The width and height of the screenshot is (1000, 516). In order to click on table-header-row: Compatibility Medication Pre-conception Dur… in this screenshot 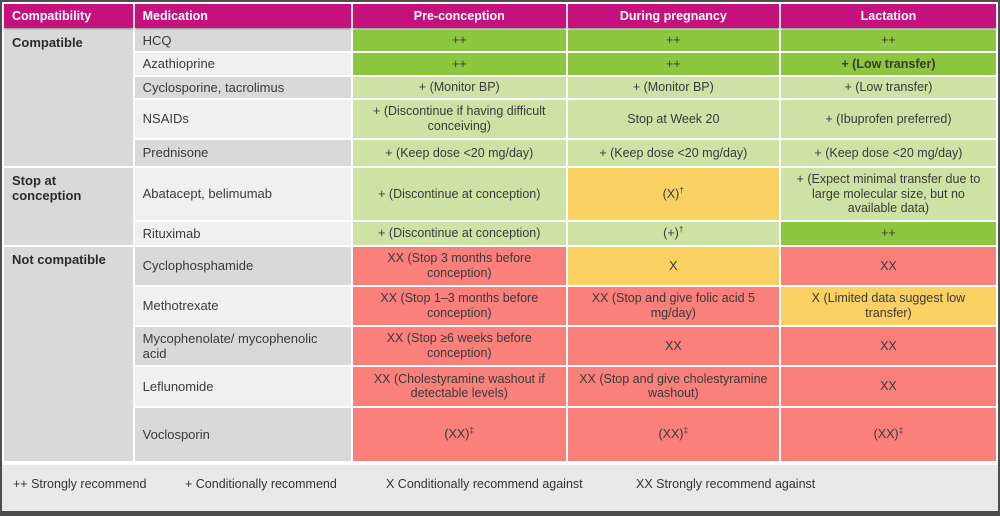, I will do `click(500, 16)`.